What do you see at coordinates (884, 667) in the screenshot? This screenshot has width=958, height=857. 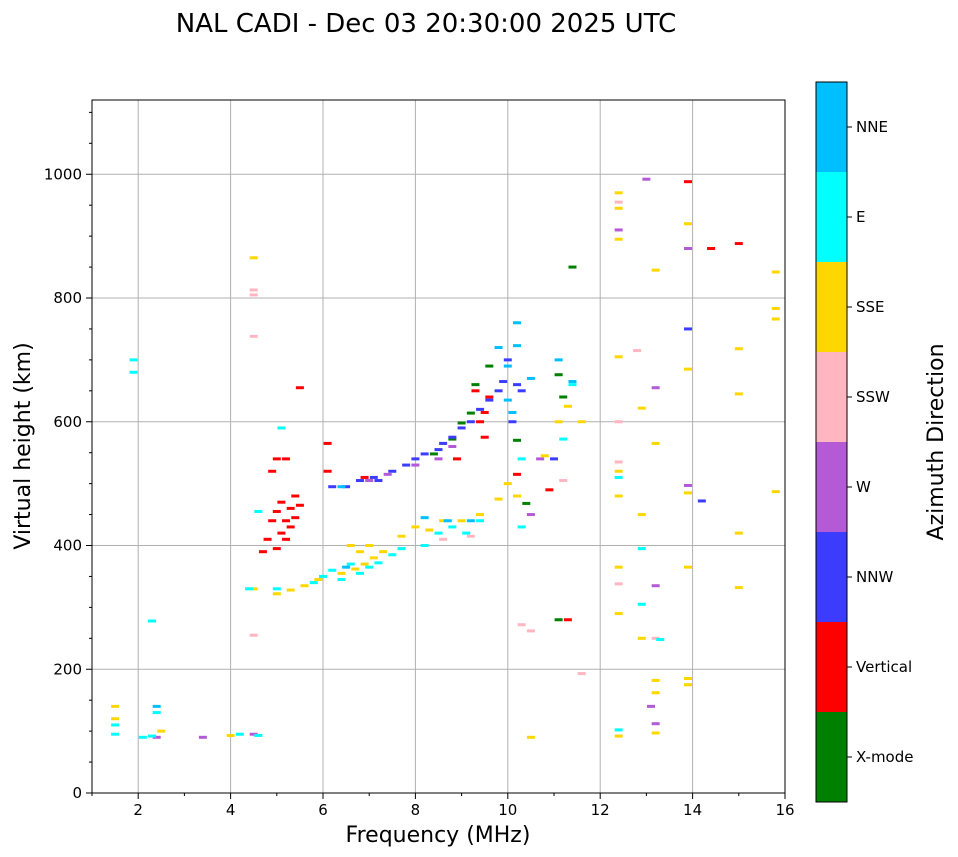 I see `colorbar-label-vertical: Vertical` at bounding box center [884, 667].